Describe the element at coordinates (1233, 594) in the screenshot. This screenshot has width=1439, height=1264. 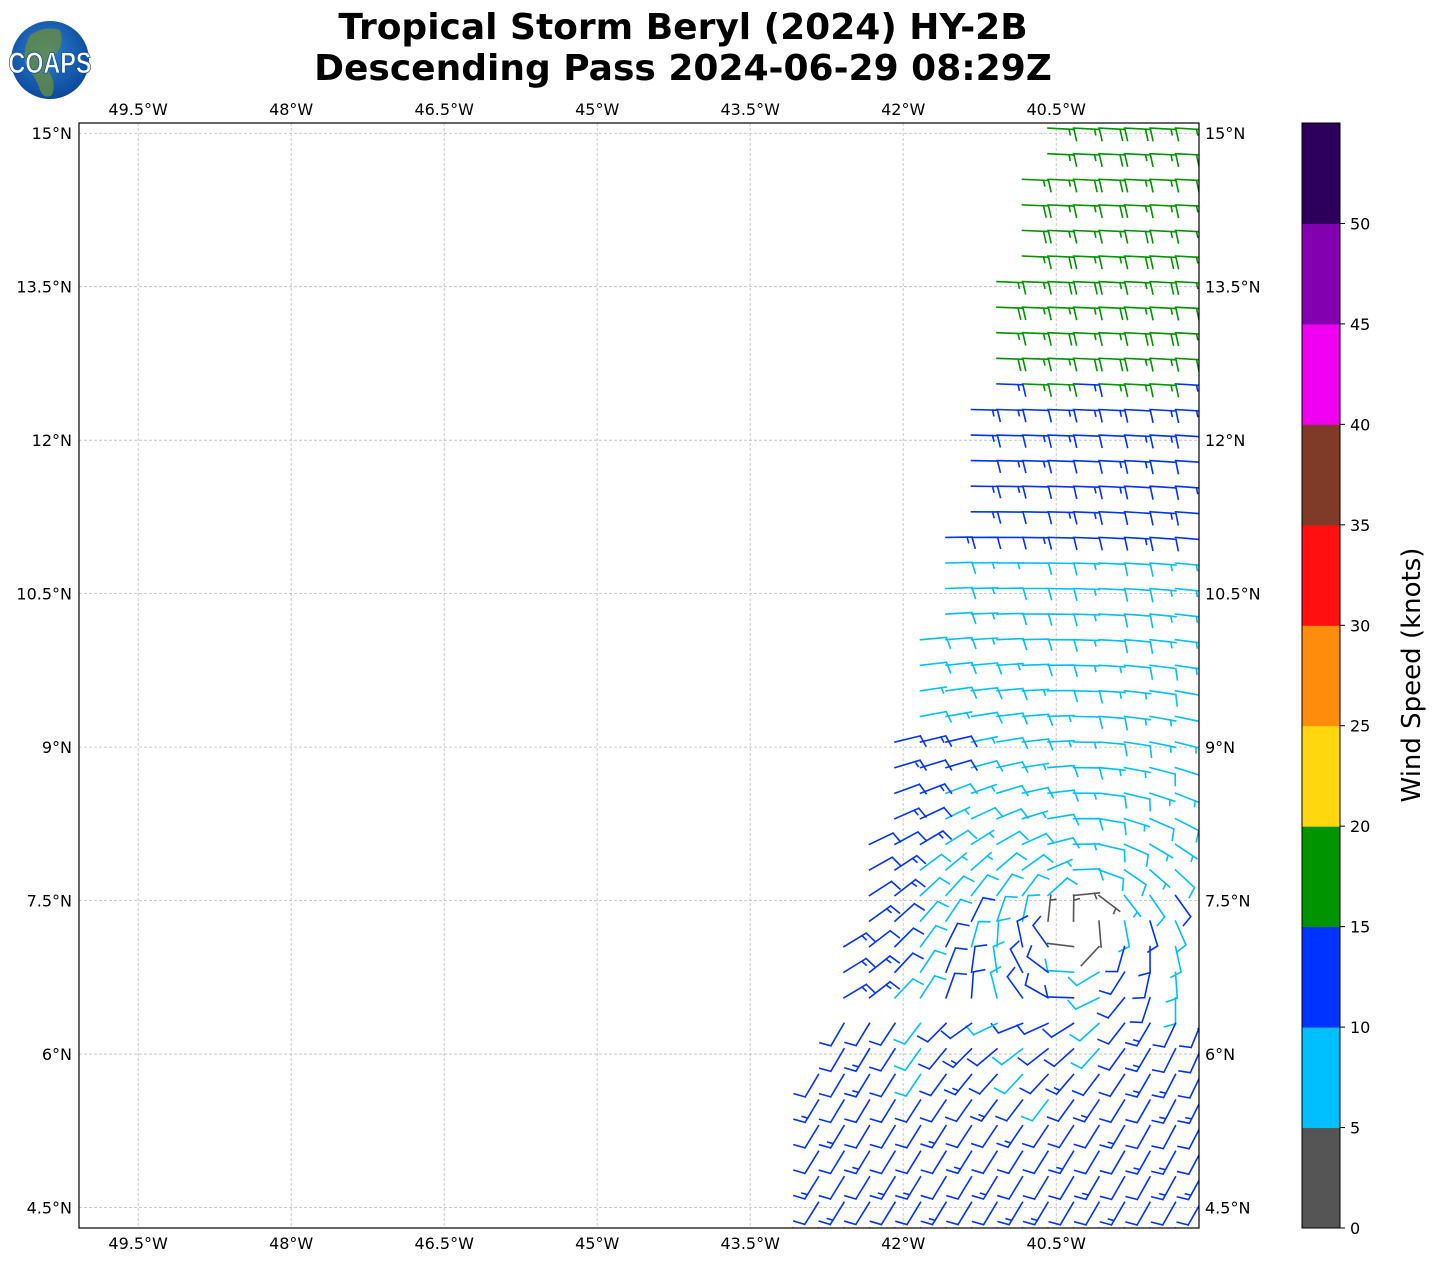
I see `lat-tick-label-right: 10.5°N` at that location.